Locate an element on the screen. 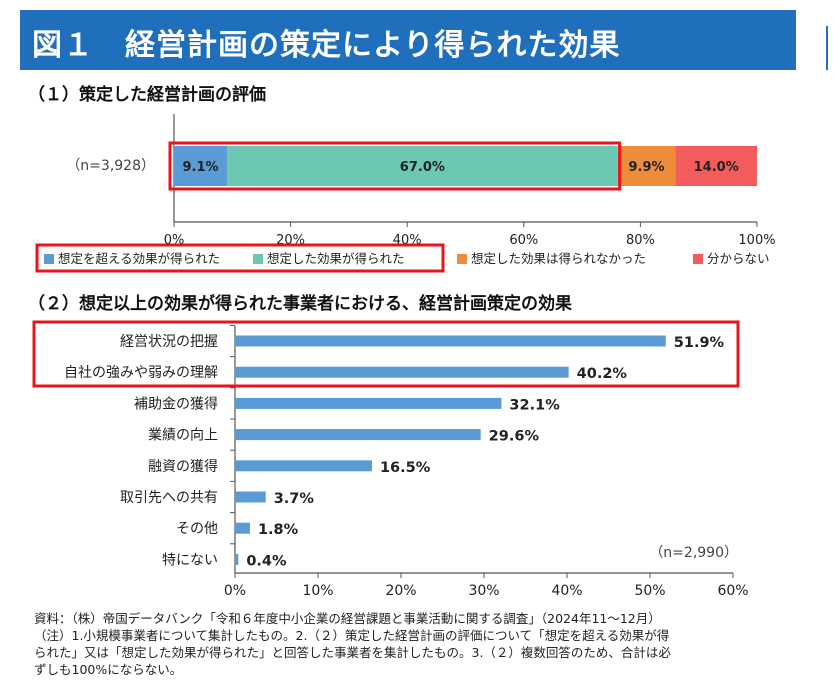  category-label: 自社の強みや弱みの理解 is located at coordinates (141, 373).